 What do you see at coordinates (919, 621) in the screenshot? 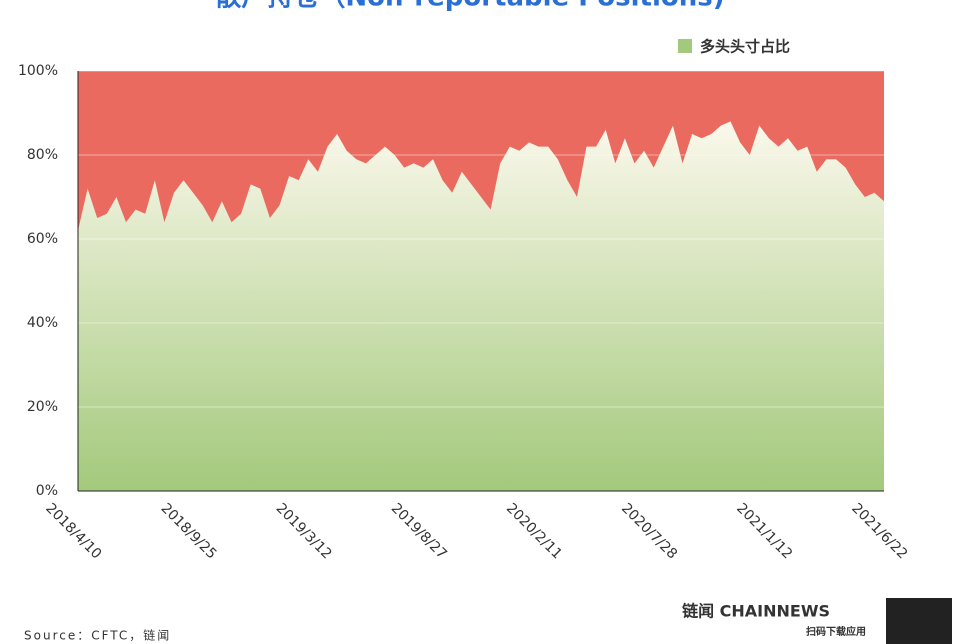
I see `qr-code` at bounding box center [919, 621].